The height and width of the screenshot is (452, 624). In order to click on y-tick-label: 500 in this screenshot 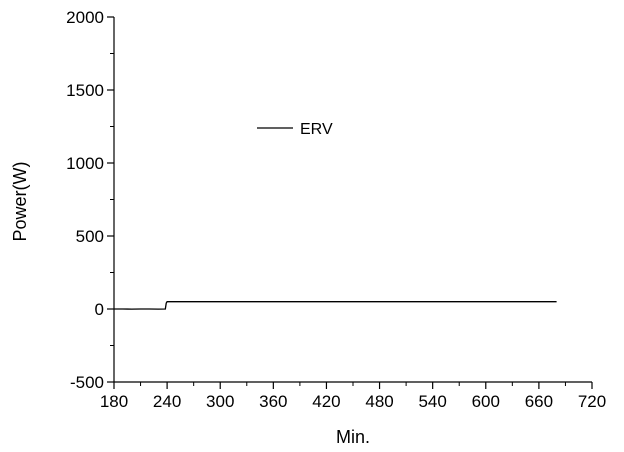, I will do `click(90, 236)`.